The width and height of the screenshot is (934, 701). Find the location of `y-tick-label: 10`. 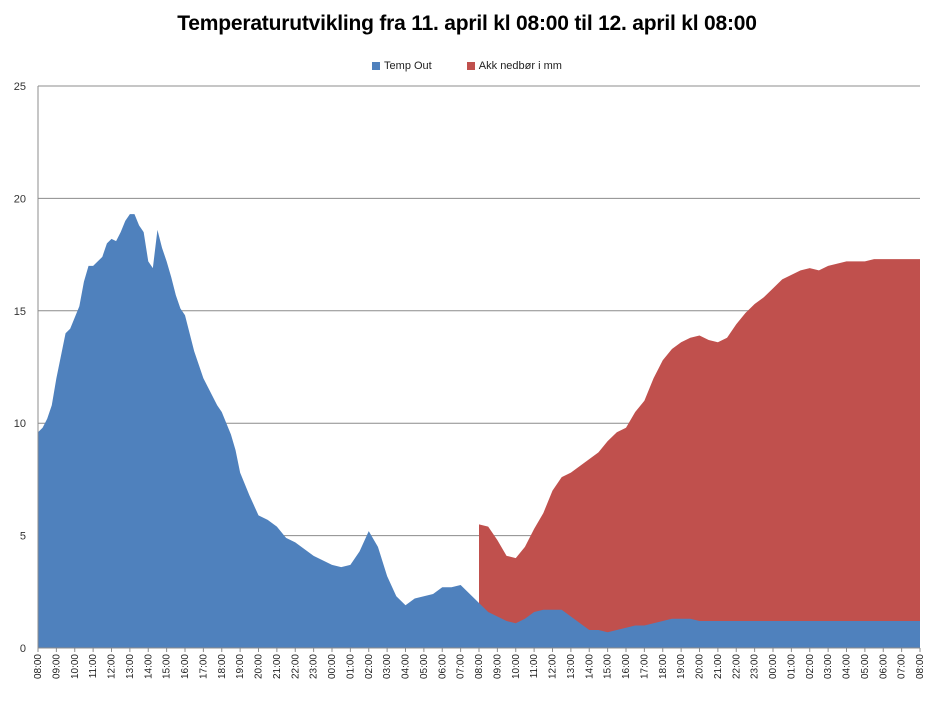

y-tick-label: 10 is located at coordinates (20, 424).